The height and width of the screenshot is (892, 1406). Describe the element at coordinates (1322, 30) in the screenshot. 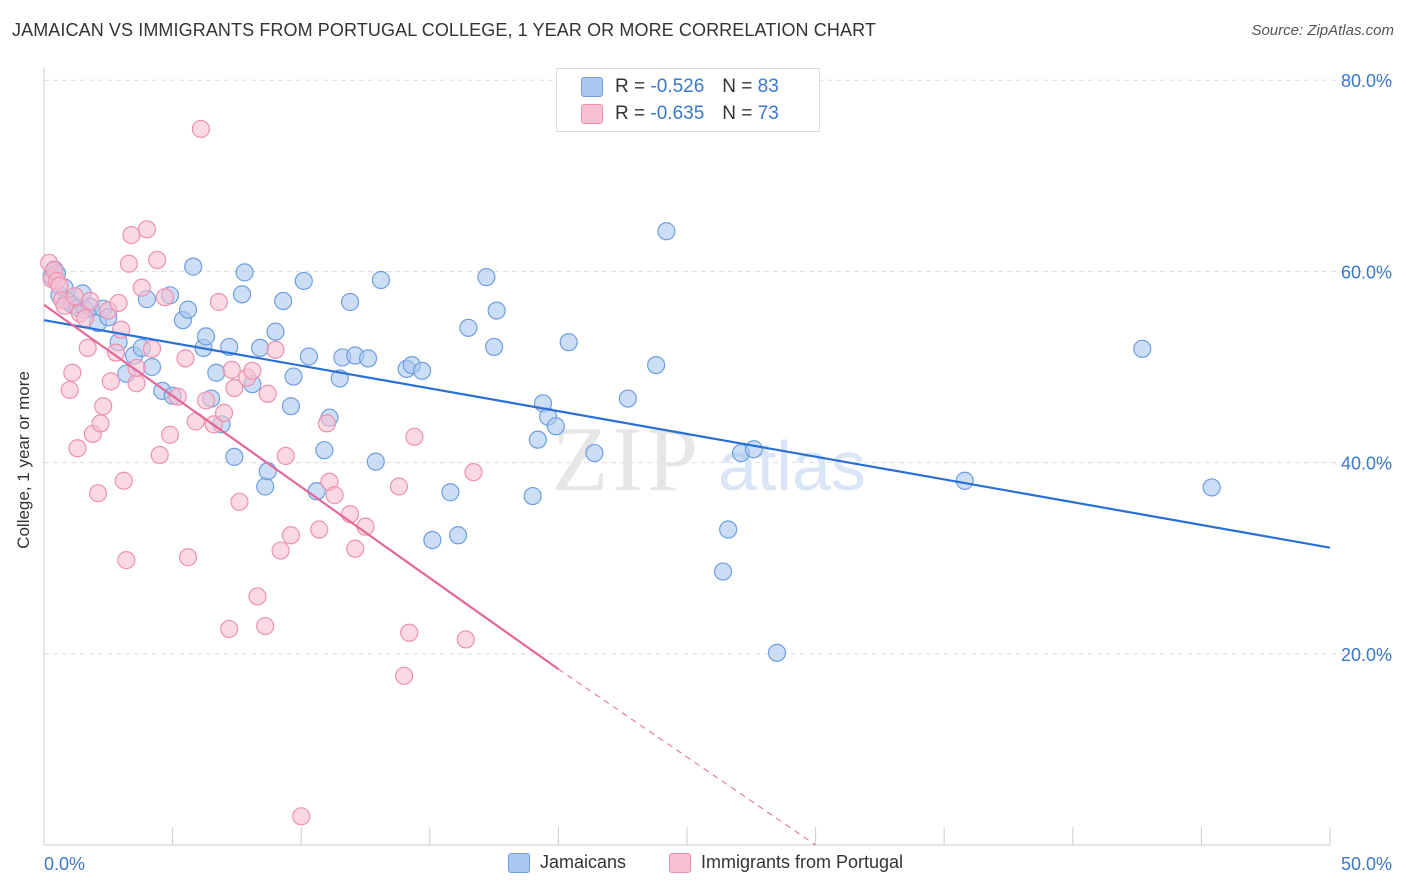

I see `source-label: Source: ZipAtlas.com` at that location.